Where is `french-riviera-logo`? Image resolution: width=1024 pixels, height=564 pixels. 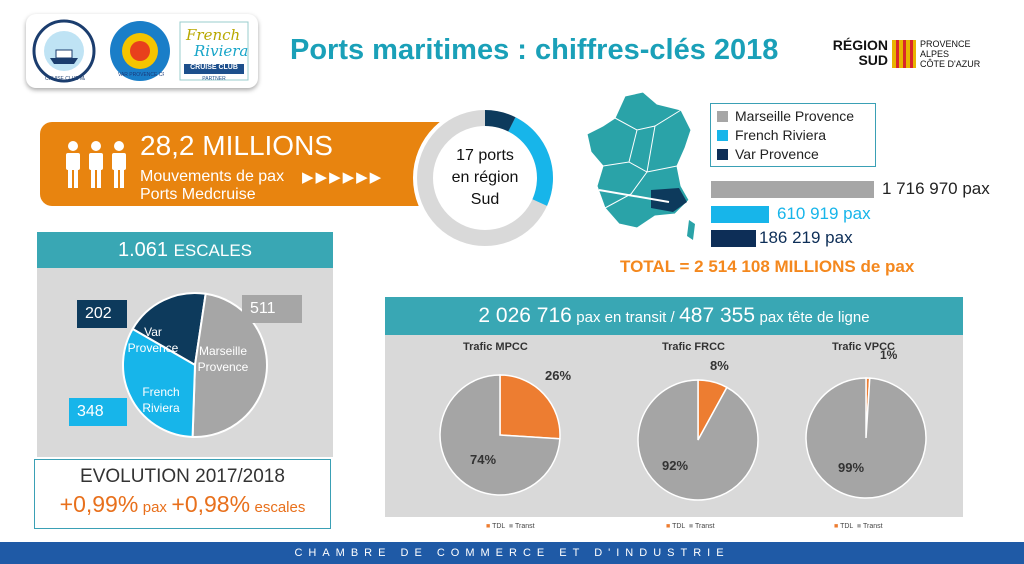
french-riviera-logo is located at coordinates (214, 51).